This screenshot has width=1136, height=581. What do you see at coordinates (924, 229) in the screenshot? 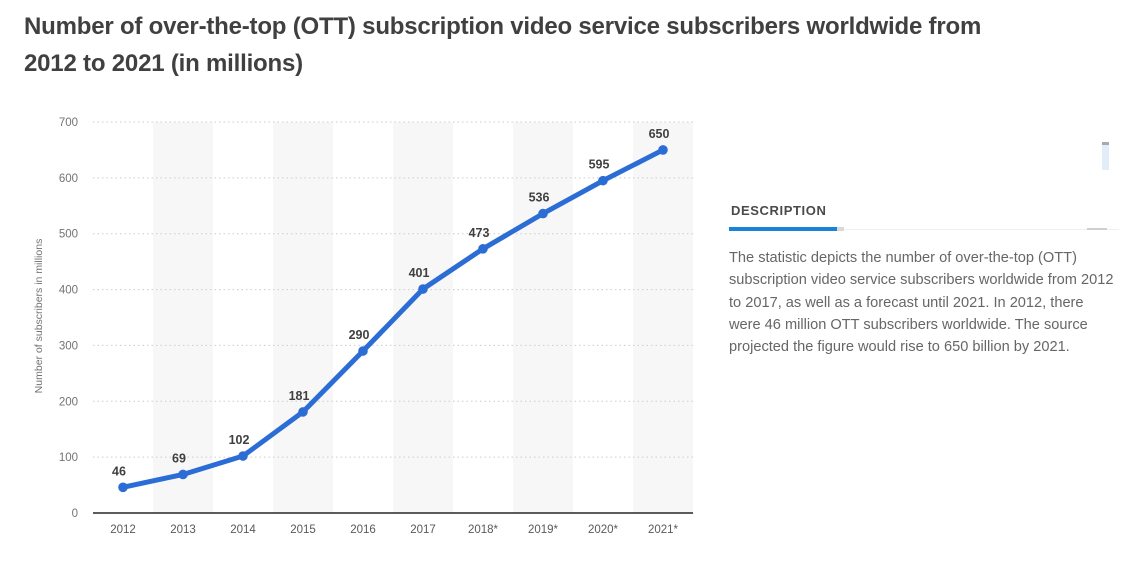
I see `tab-underline-track` at bounding box center [924, 229].